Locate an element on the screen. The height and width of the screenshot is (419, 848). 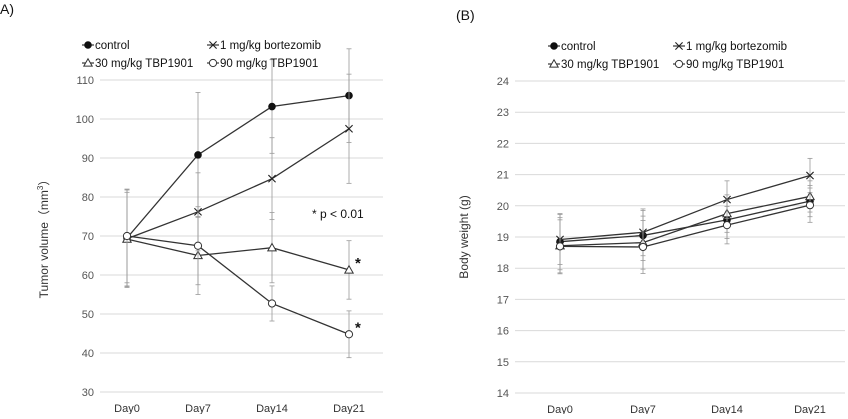
y-axis-label-main: Body weight (g) is located at coordinates (464, 236).